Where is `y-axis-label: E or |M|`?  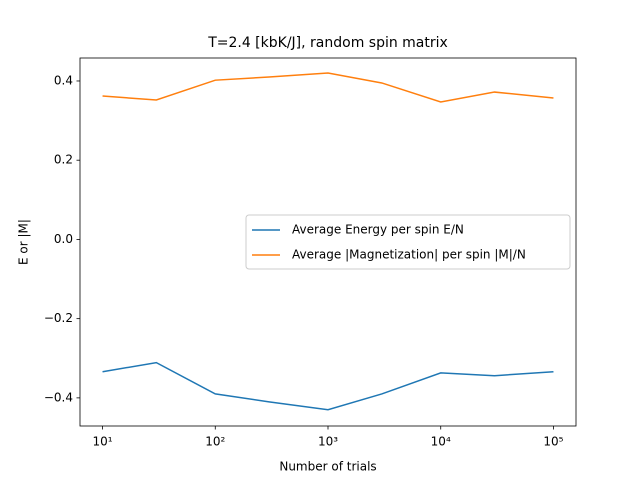 y-axis-label: E or |M| is located at coordinates (24, 242).